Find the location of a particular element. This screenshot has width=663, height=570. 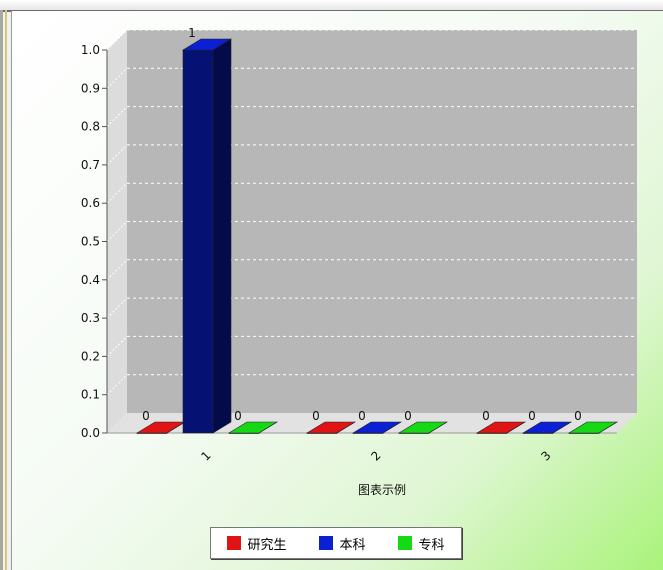

y-tick-label: 0.5 is located at coordinates (90, 242).